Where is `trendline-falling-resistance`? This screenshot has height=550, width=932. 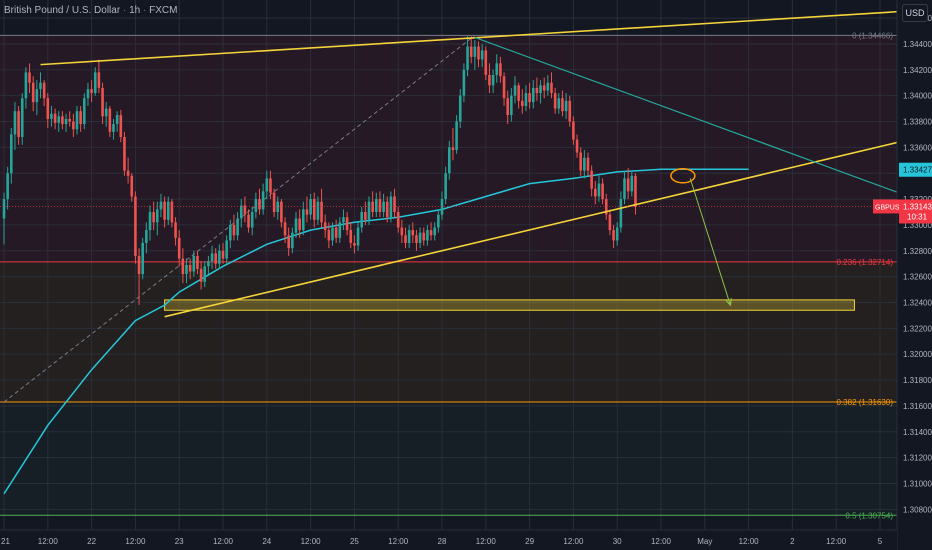
trendline-falling-resistance is located at coordinates (686, 115).